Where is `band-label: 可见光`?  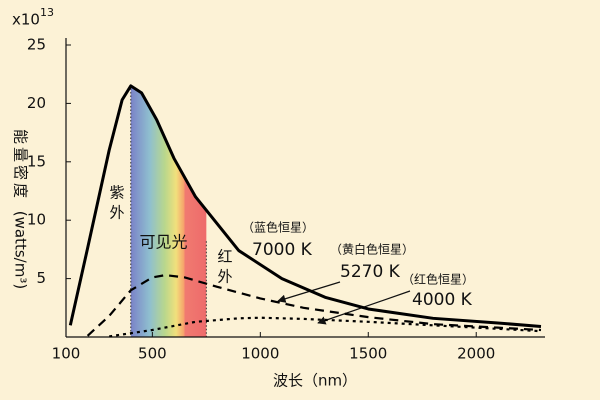 band-label: 可见光 is located at coordinates (164, 242).